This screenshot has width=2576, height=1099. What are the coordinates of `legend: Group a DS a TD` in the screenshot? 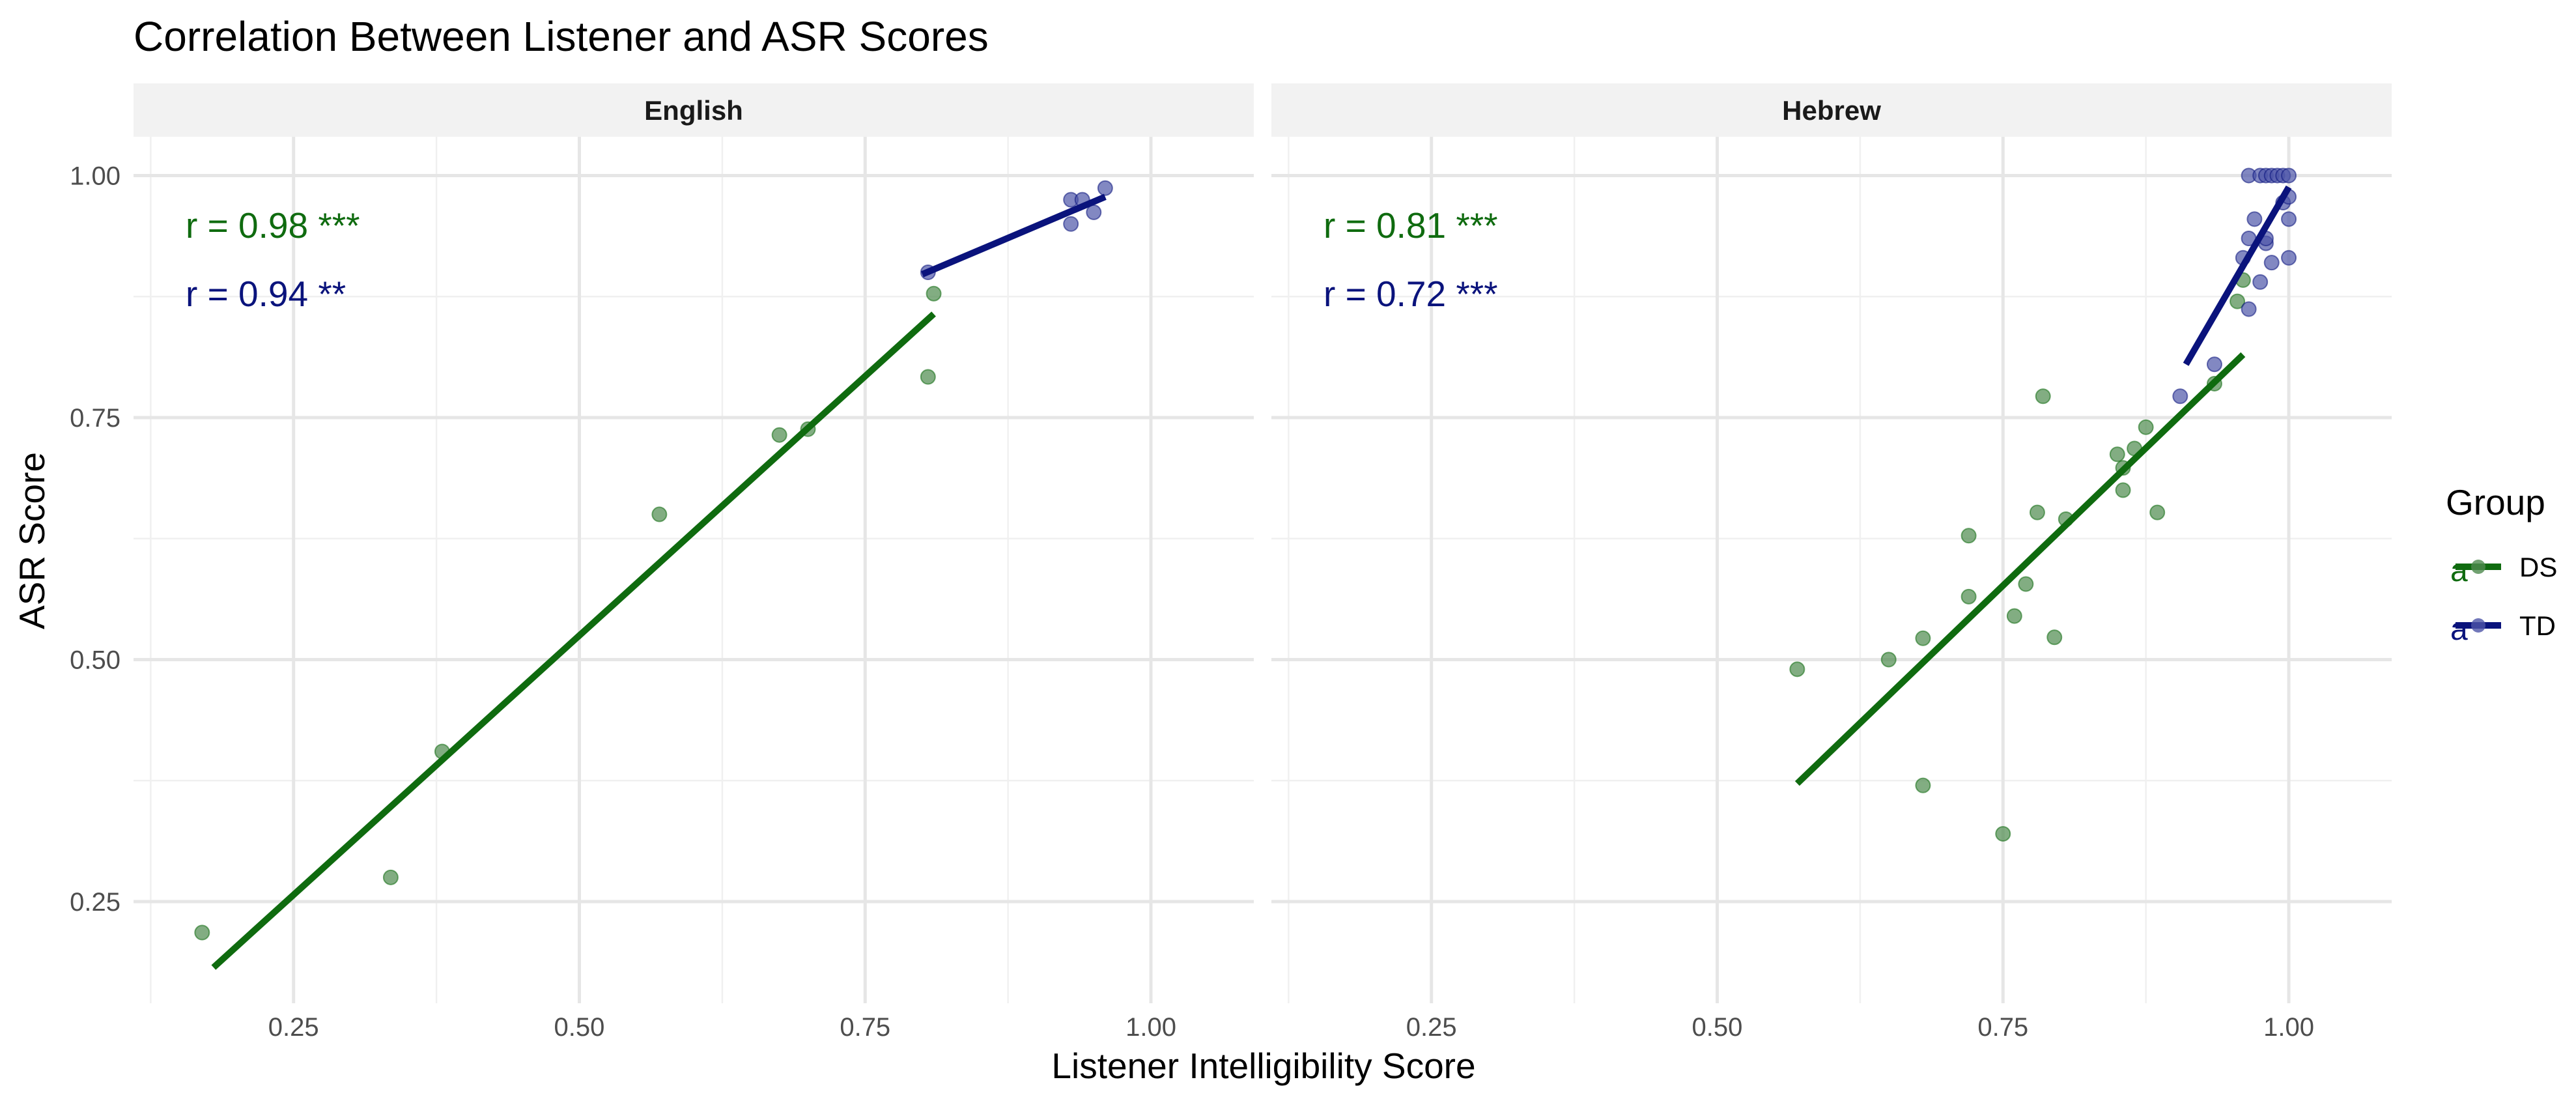 It's located at (2501, 564).